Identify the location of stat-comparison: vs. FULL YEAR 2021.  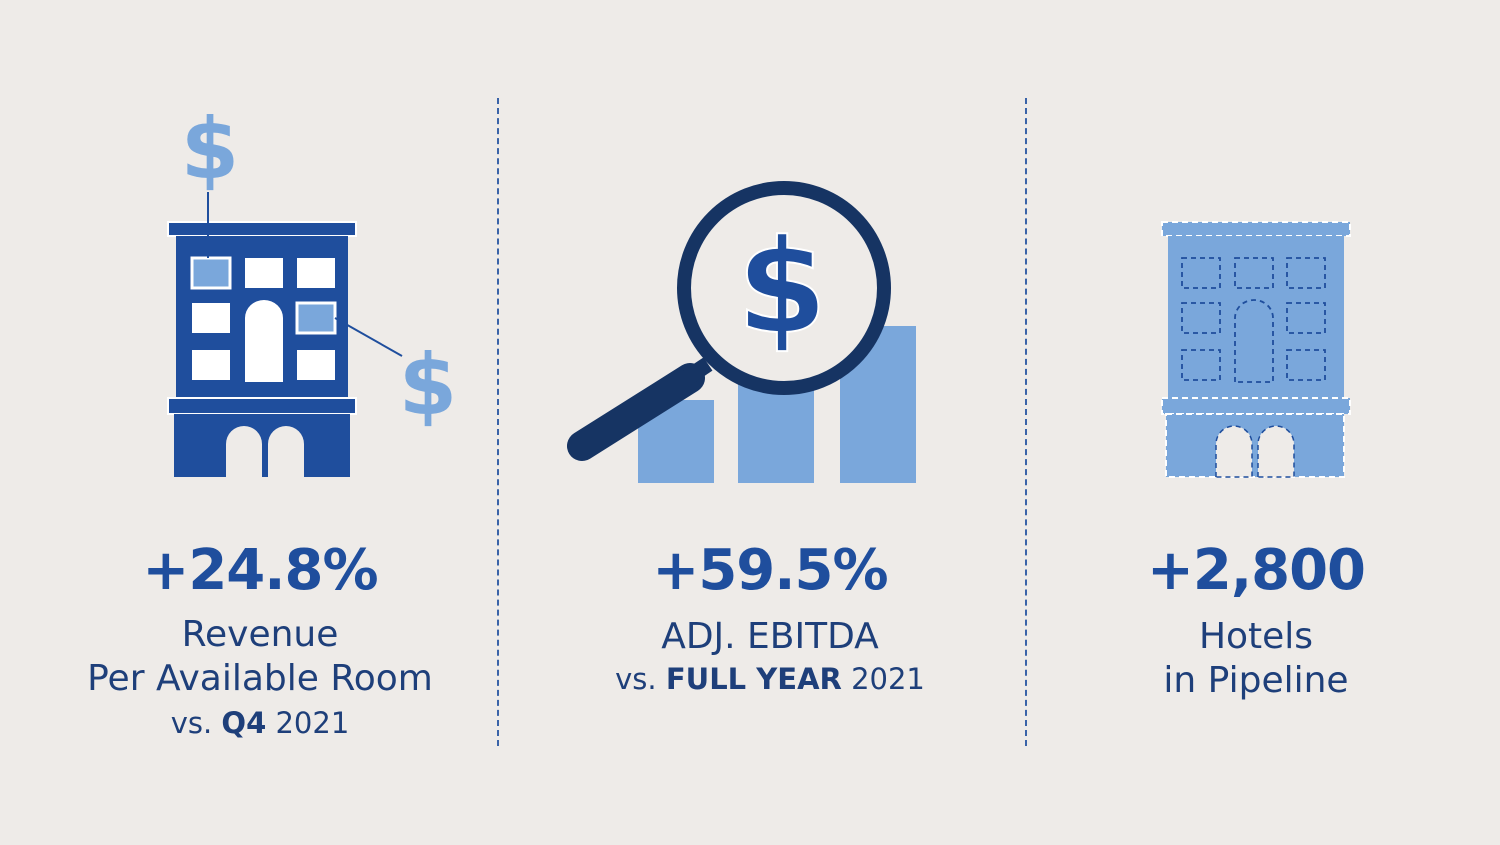
(770, 679).